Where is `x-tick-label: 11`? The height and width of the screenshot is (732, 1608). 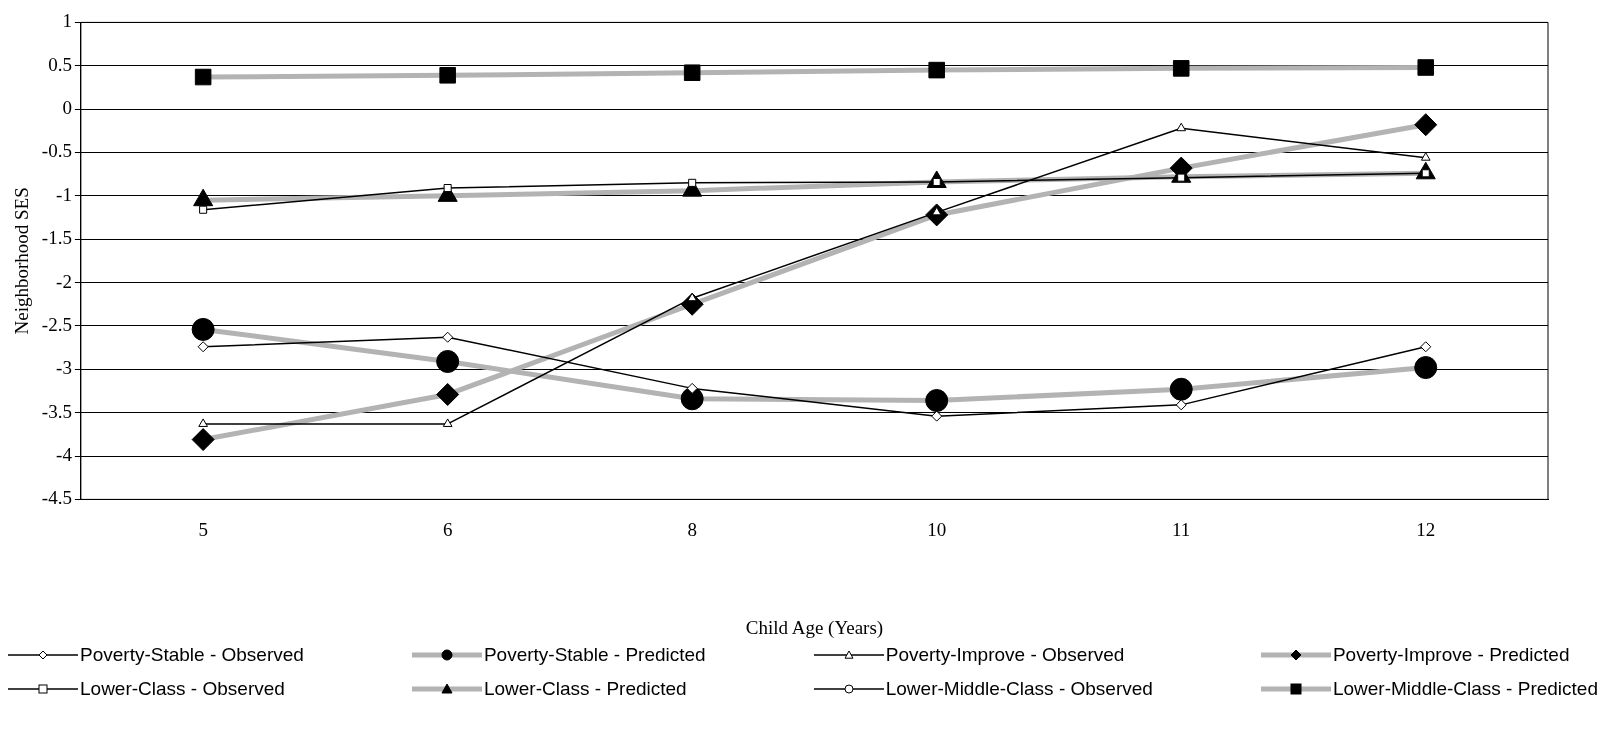 x-tick-label: 11 is located at coordinates (1181, 529).